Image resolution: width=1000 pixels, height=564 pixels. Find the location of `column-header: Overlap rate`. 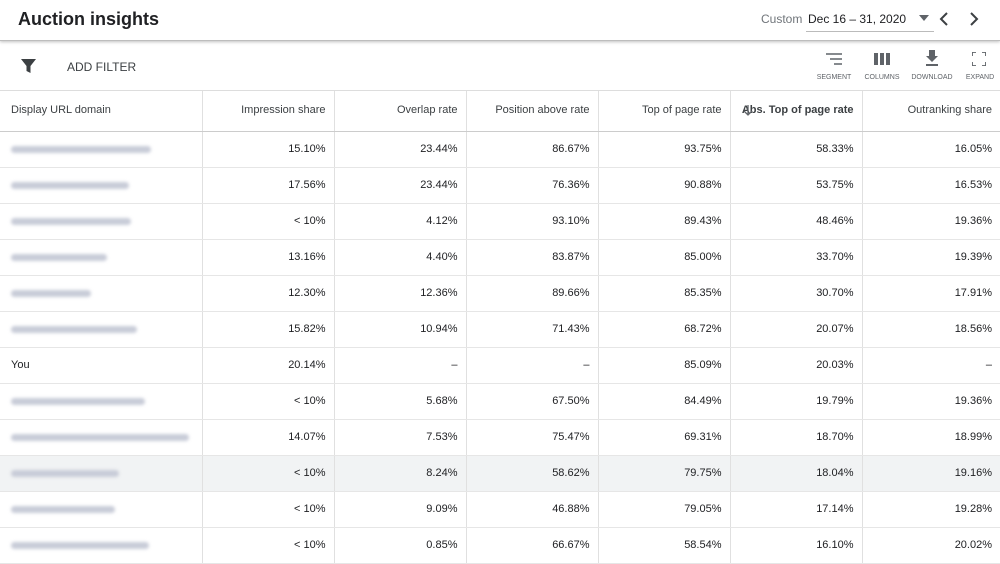

column-header: Overlap rate is located at coordinates (400, 111).